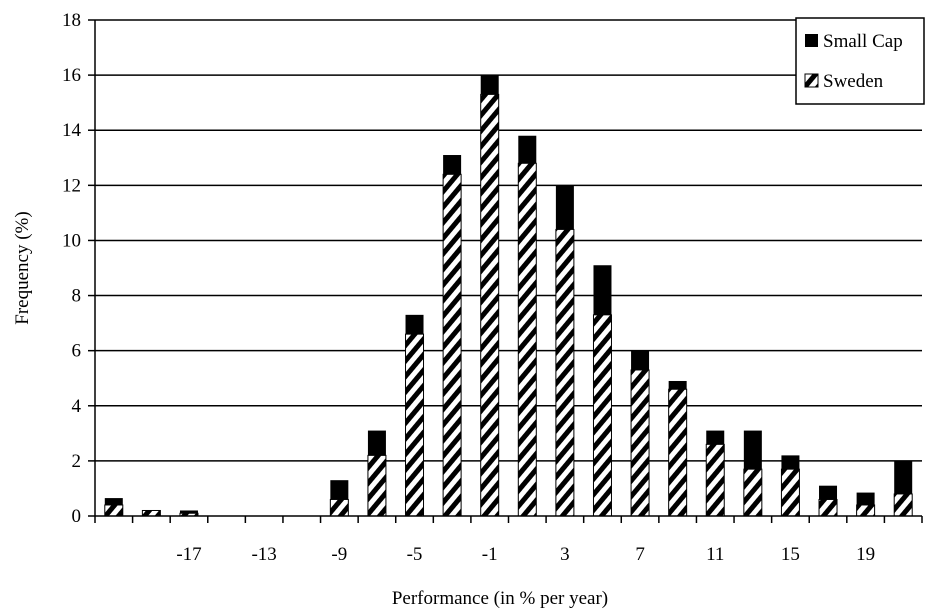 This screenshot has height=616, width=928. Describe the element at coordinates (77, 516) in the screenshot. I see `y-tick-label: 0` at that location.